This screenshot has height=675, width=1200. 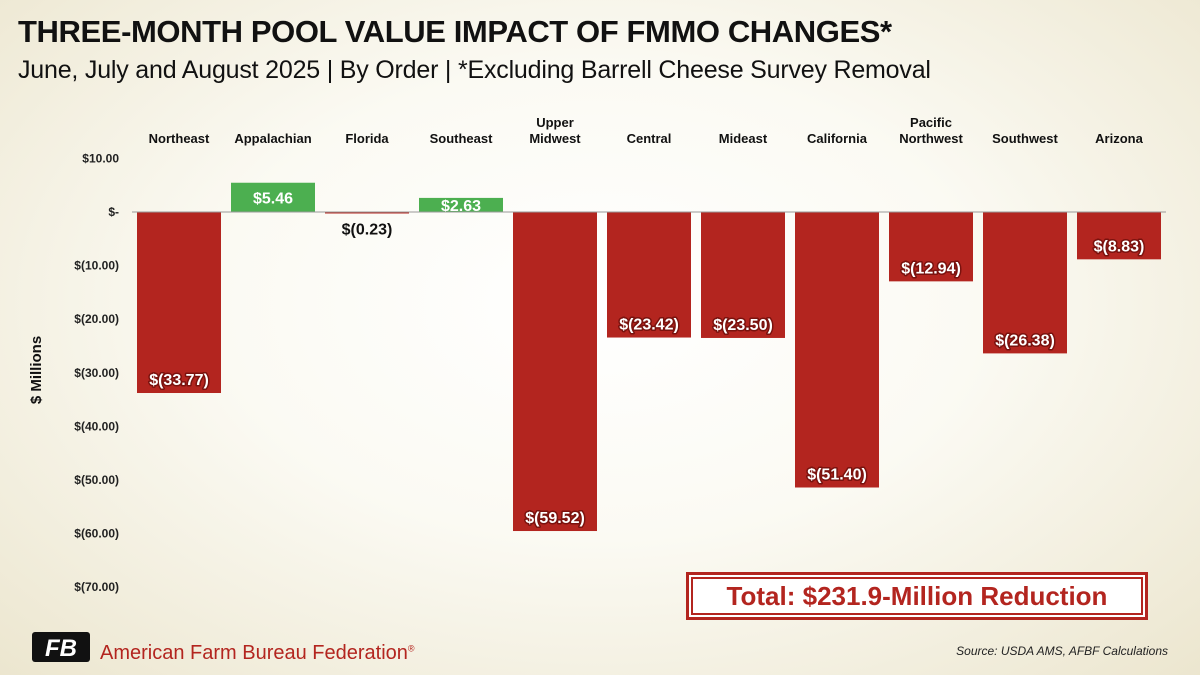 I want to click on bar-value-label: $(23.42), so click(x=649, y=325).